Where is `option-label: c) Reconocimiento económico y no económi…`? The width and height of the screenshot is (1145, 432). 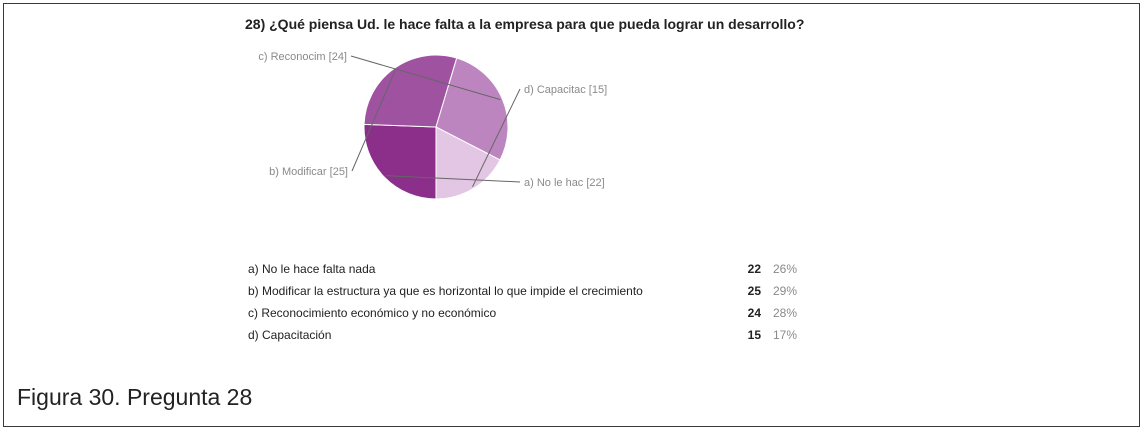
option-label: c) Reconocimiento económico y no económi… is located at coordinates (372, 313).